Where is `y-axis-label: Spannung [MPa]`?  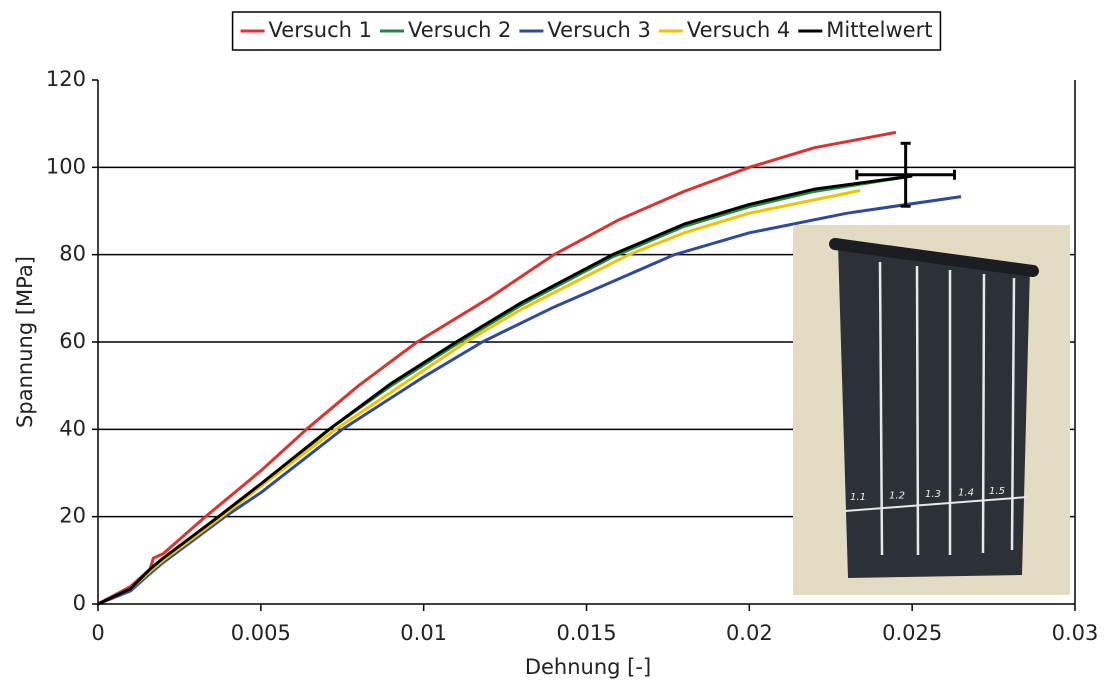
y-axis-label: Spannung [MPa] is located at coordinates (25, 342).